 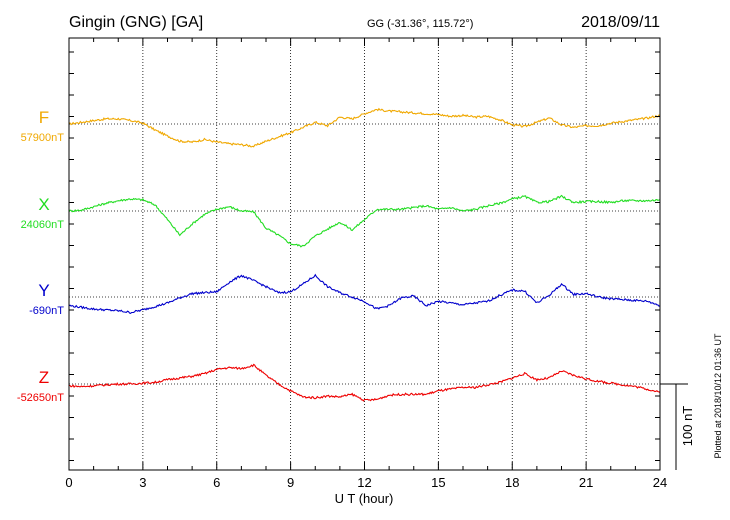 What do you see at coordinates (365, 382) in the screenshot?
I see `series-line-z` at bounding box center [365, 382].